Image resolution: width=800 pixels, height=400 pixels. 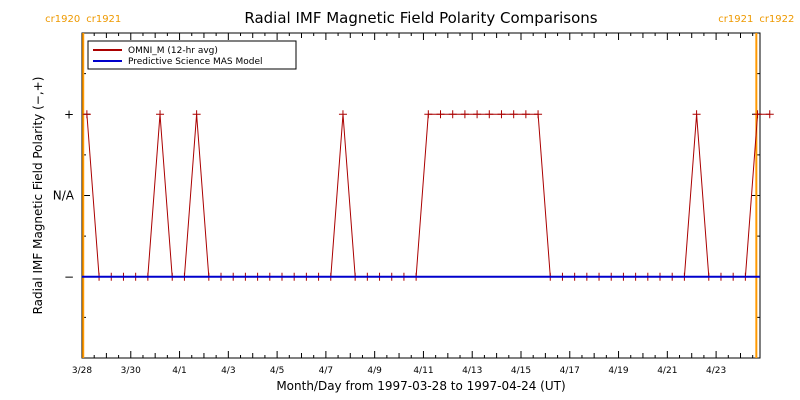 I want to click on y-tick-label: +, so click(x=69, y=114).